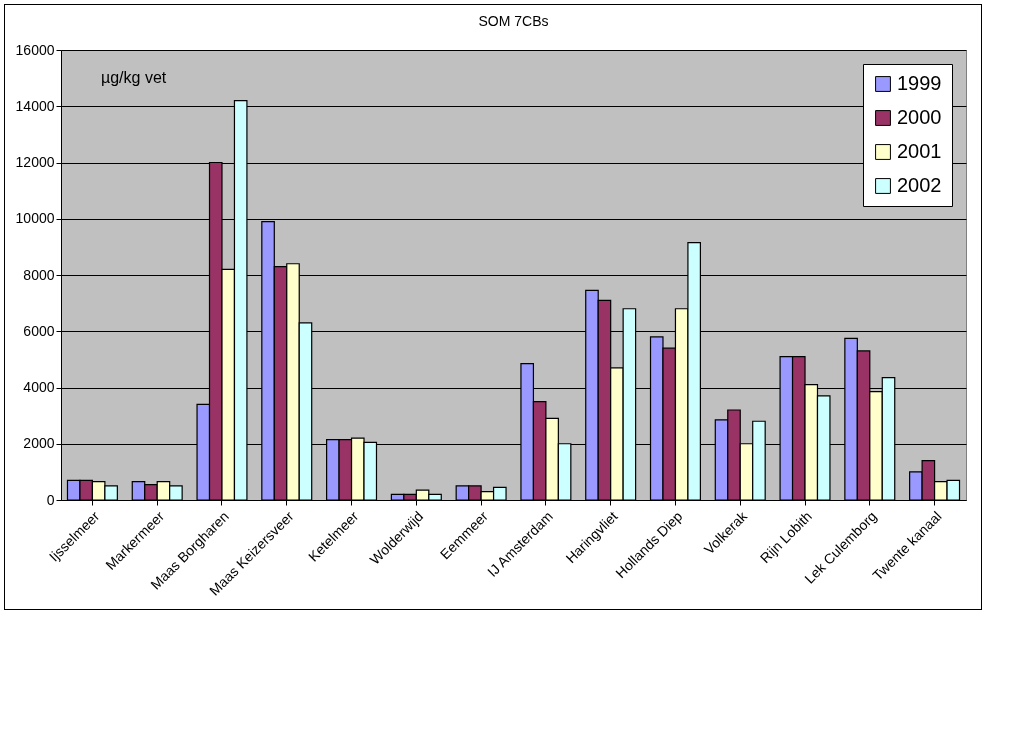  Describe the element at coordinates (919, 83) in the screenshot. I see `legend-label: 1999` at that location.